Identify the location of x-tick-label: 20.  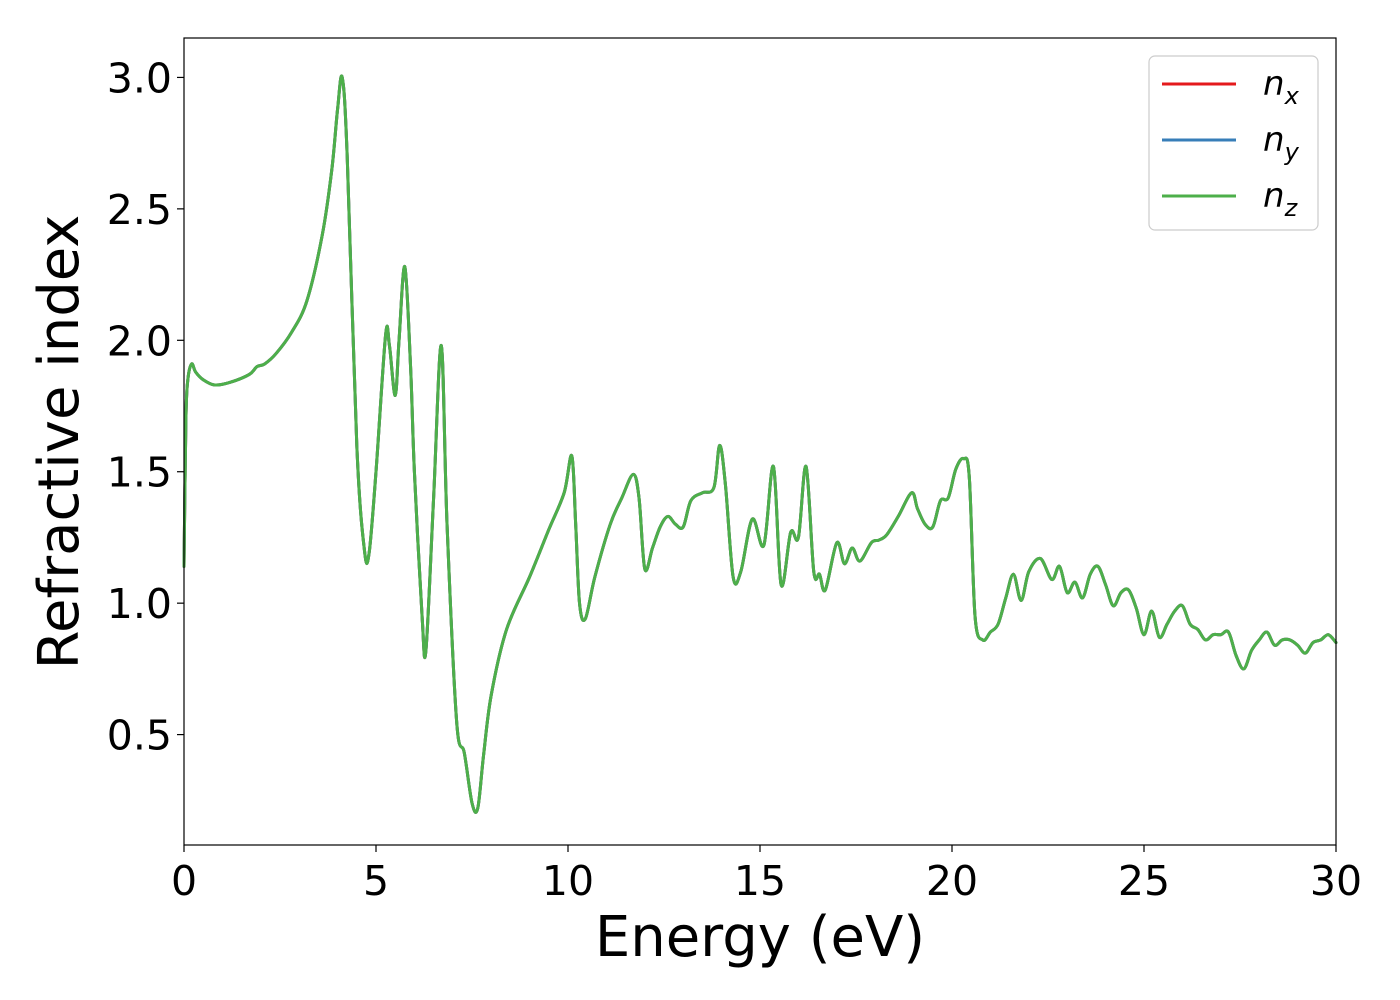
(952, 881).